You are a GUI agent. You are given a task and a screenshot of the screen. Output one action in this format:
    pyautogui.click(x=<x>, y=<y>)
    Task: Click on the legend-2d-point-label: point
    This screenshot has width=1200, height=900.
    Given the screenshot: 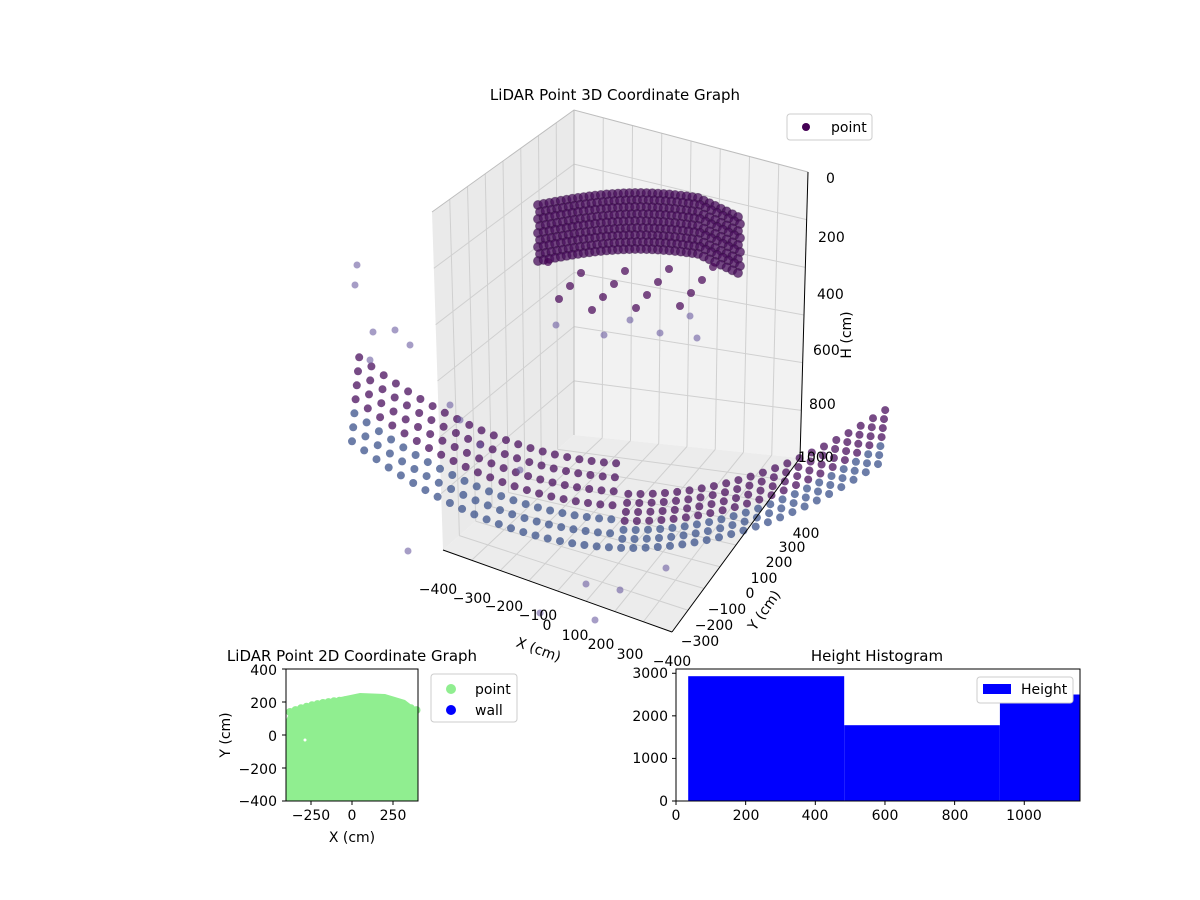 What is the action you would take?
    pyautogui.click(x=493, y=690)
    